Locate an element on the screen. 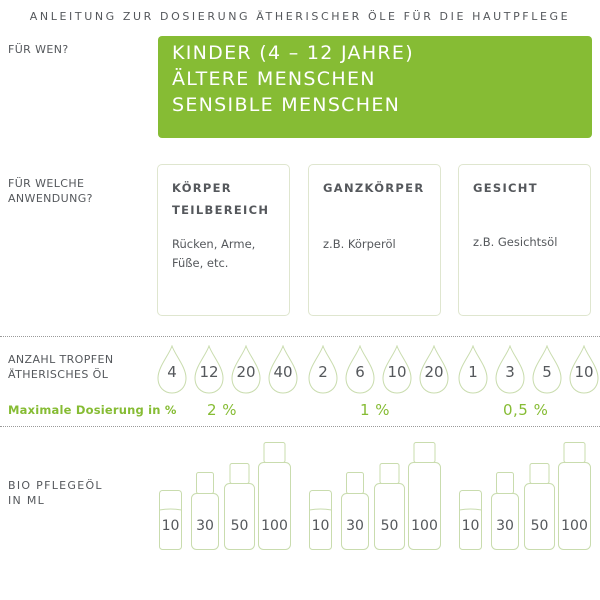 The width and height of the screenshot is (600, 600). application-card-face: GESICHT z.B. Gesichtsöl is located at coordinates (524, 240).